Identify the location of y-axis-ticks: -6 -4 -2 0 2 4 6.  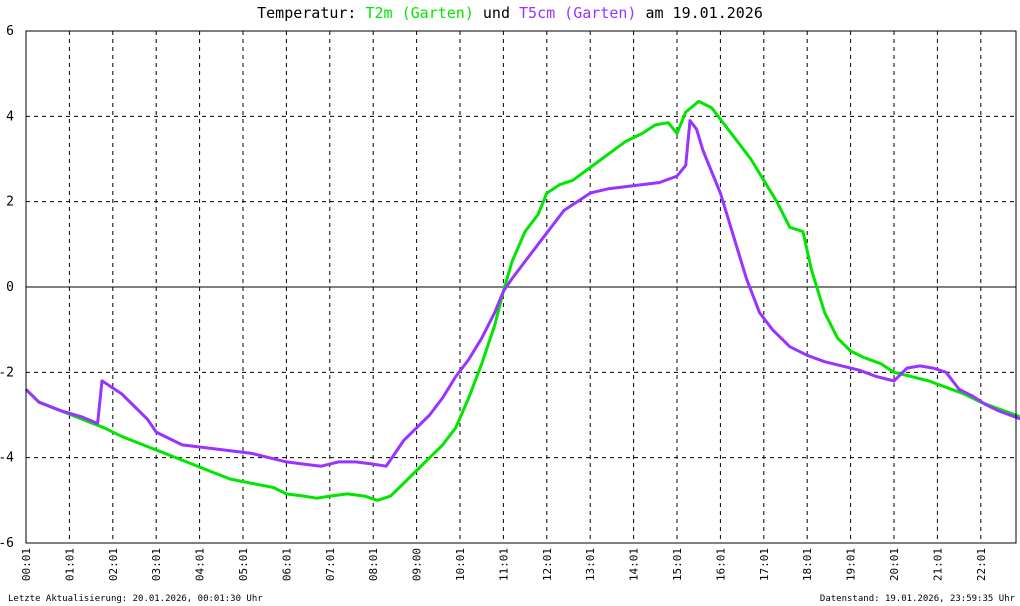
(7, 287).